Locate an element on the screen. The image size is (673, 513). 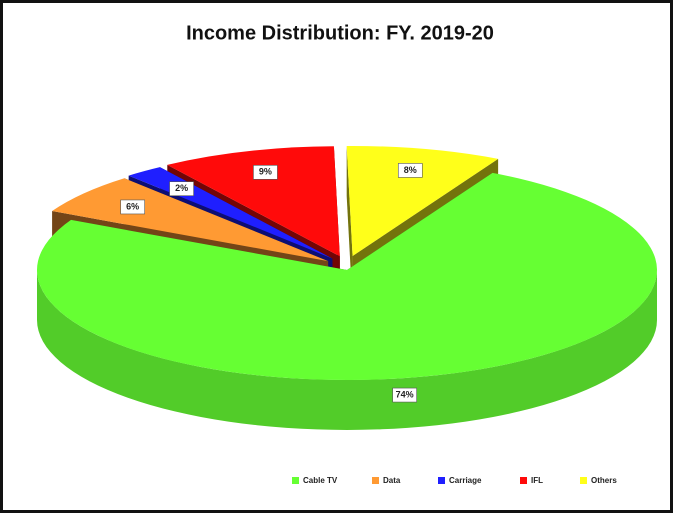
chart-title: Income Distribution: FY. 2019-20 is located at coordinates (340, 33).